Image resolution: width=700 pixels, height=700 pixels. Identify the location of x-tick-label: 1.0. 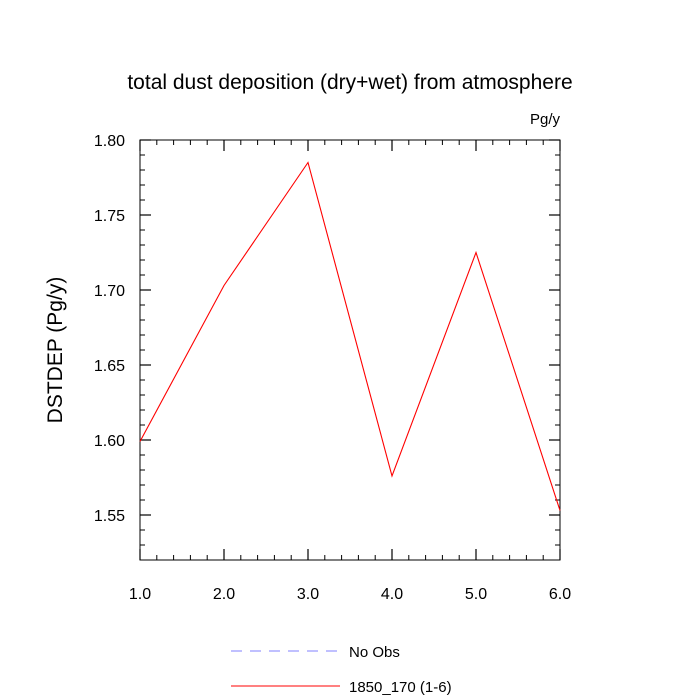
(140, 594).